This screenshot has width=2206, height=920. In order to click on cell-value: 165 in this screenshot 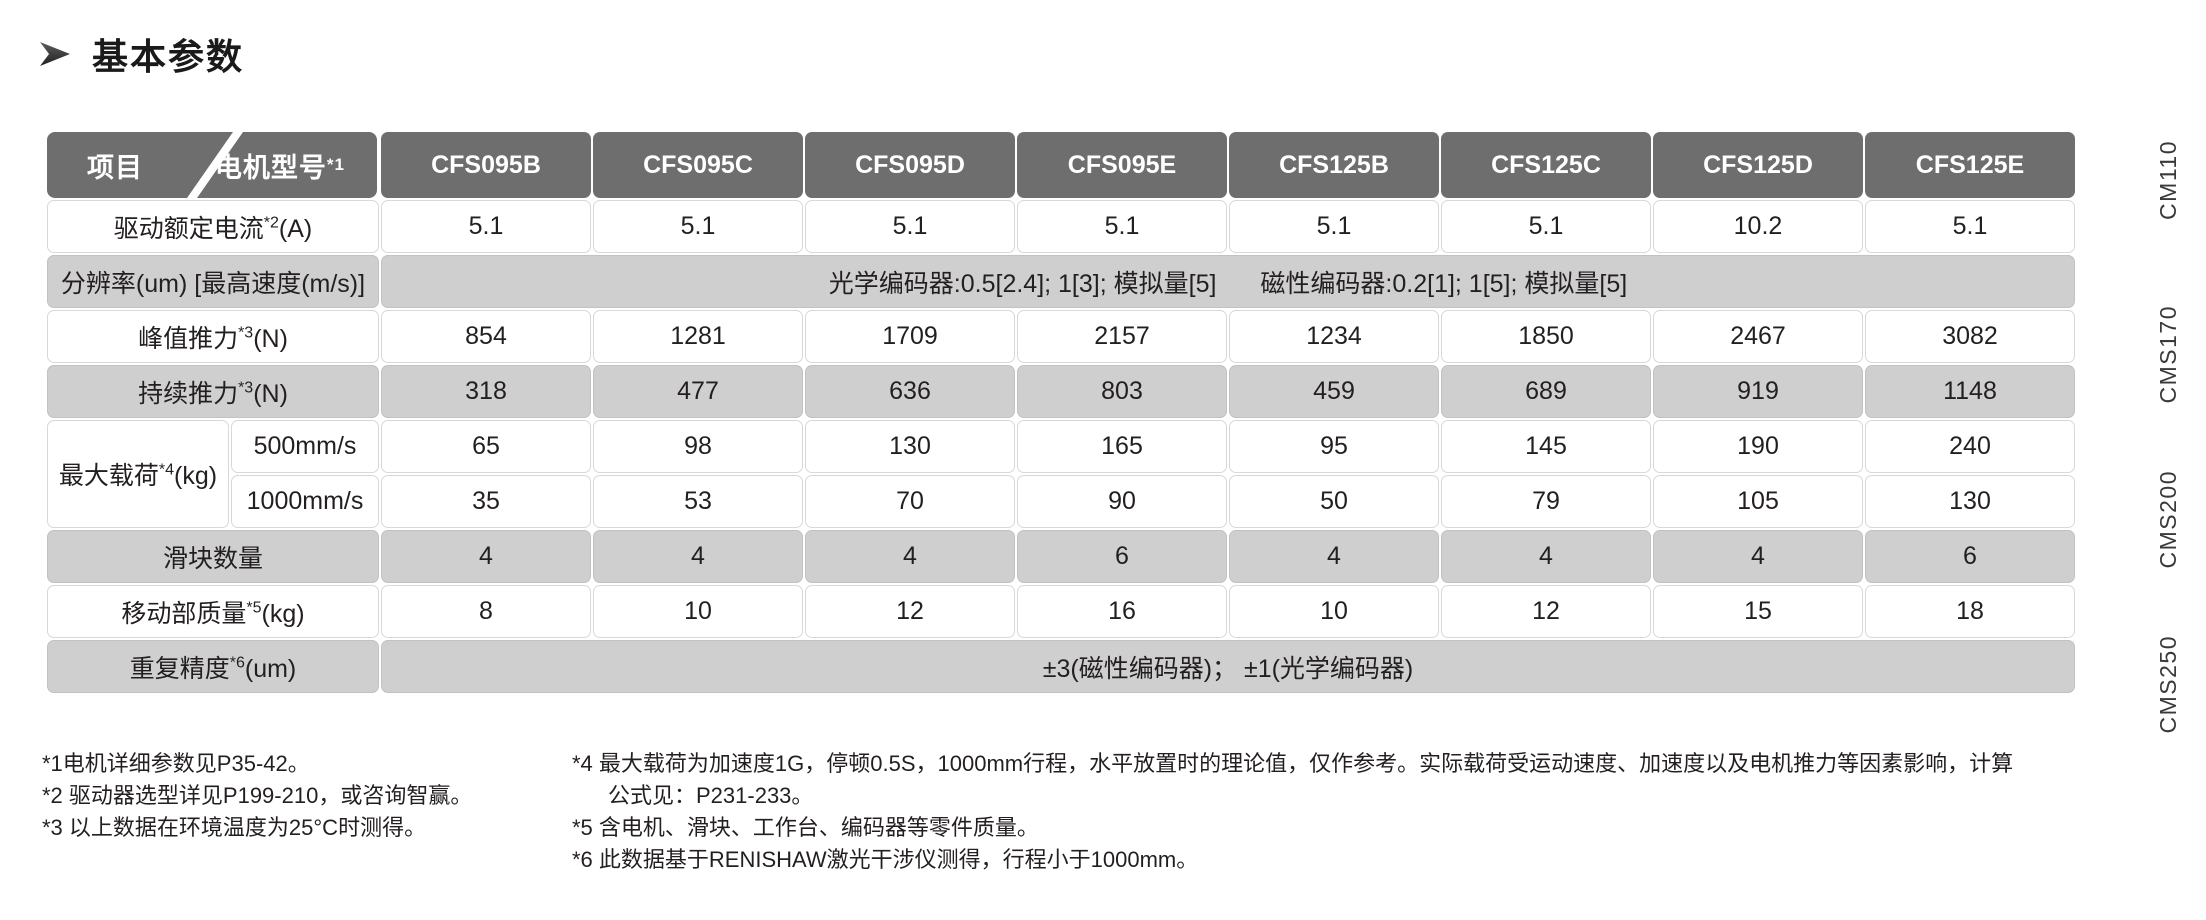, I will do `click(1122, 446)`.